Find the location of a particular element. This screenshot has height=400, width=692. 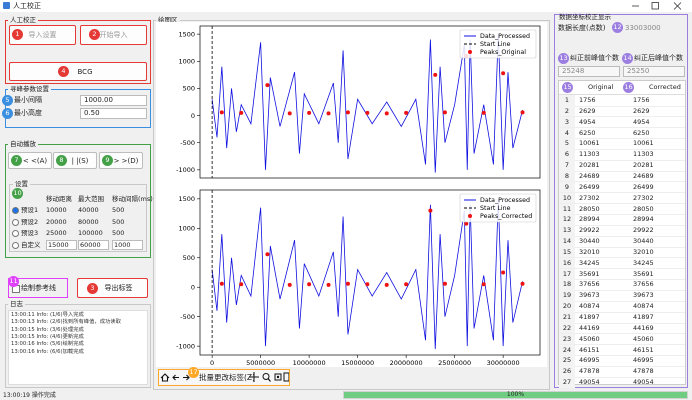

column-header: 移动距离 is located at coordinates (59, 199).